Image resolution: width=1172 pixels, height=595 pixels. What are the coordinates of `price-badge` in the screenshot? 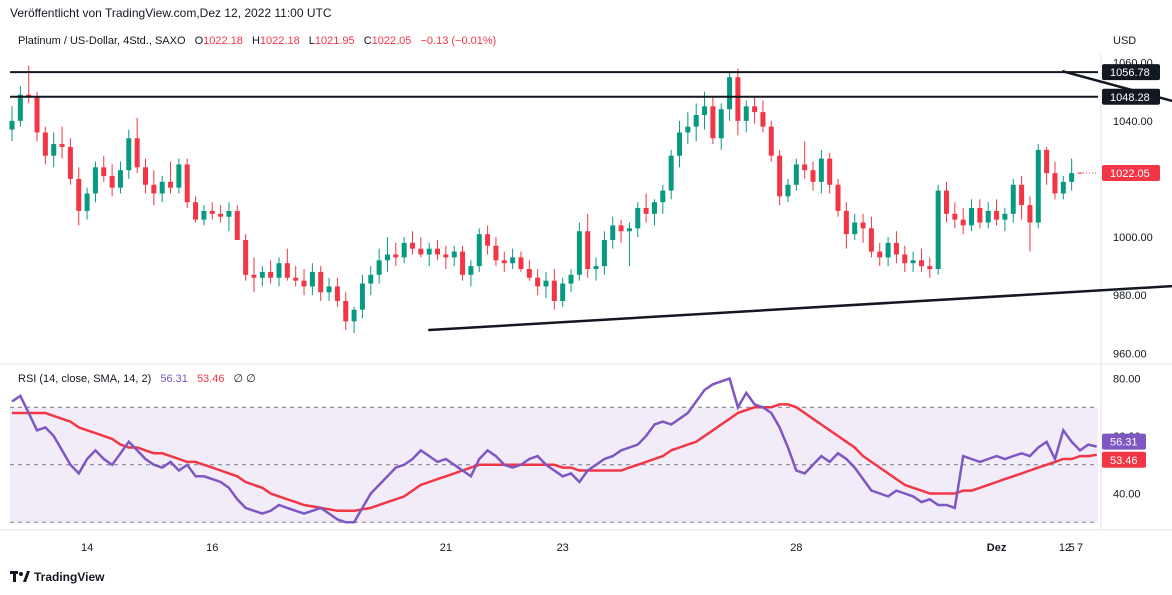 It's located at (1131, 96).